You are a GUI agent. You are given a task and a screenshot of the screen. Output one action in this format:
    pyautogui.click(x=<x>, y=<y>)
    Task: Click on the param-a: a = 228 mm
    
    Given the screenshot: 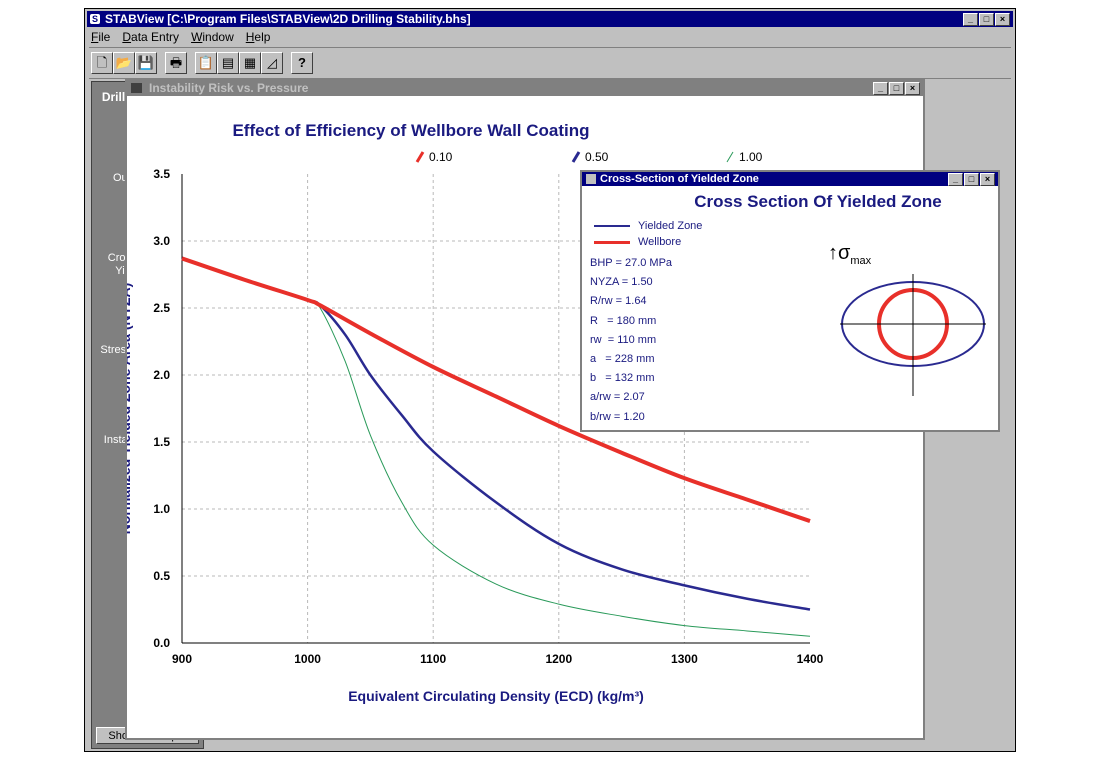 What is the action you would take?
    pyautogui.click(x=622, y=359)
    